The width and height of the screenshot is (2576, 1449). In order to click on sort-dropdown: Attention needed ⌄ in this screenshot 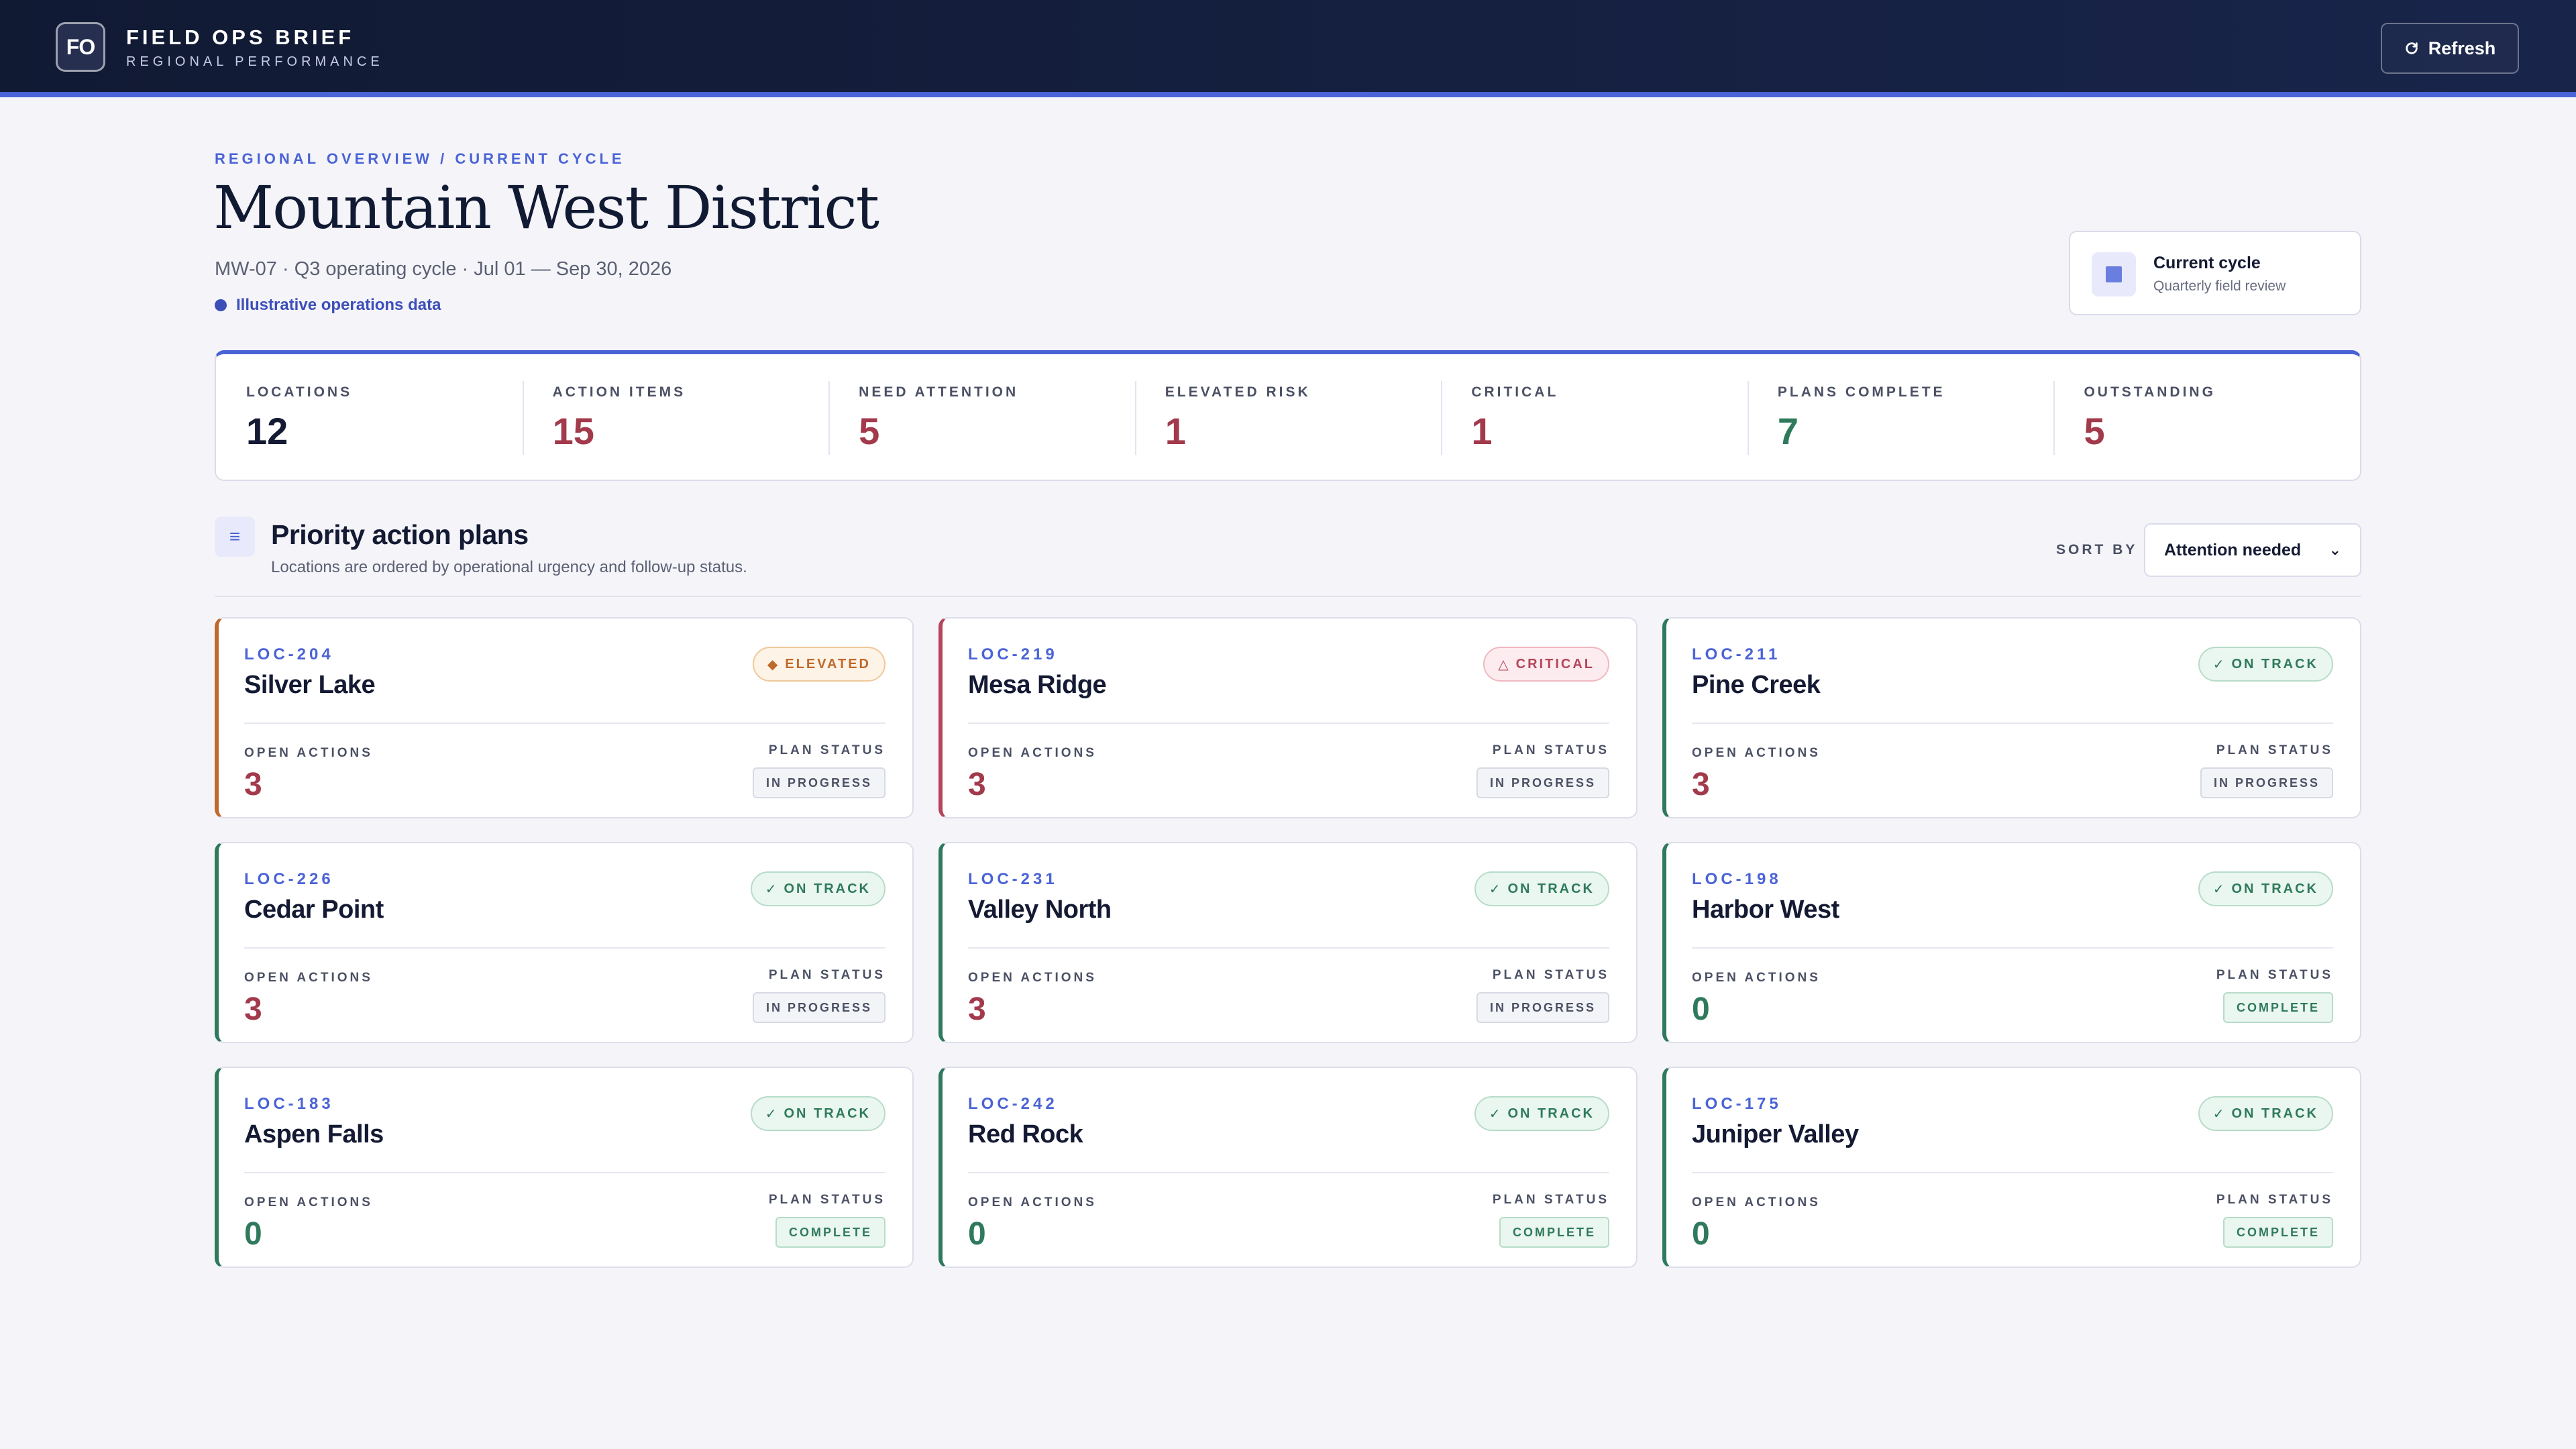, I will do `click(2252, 550)`.